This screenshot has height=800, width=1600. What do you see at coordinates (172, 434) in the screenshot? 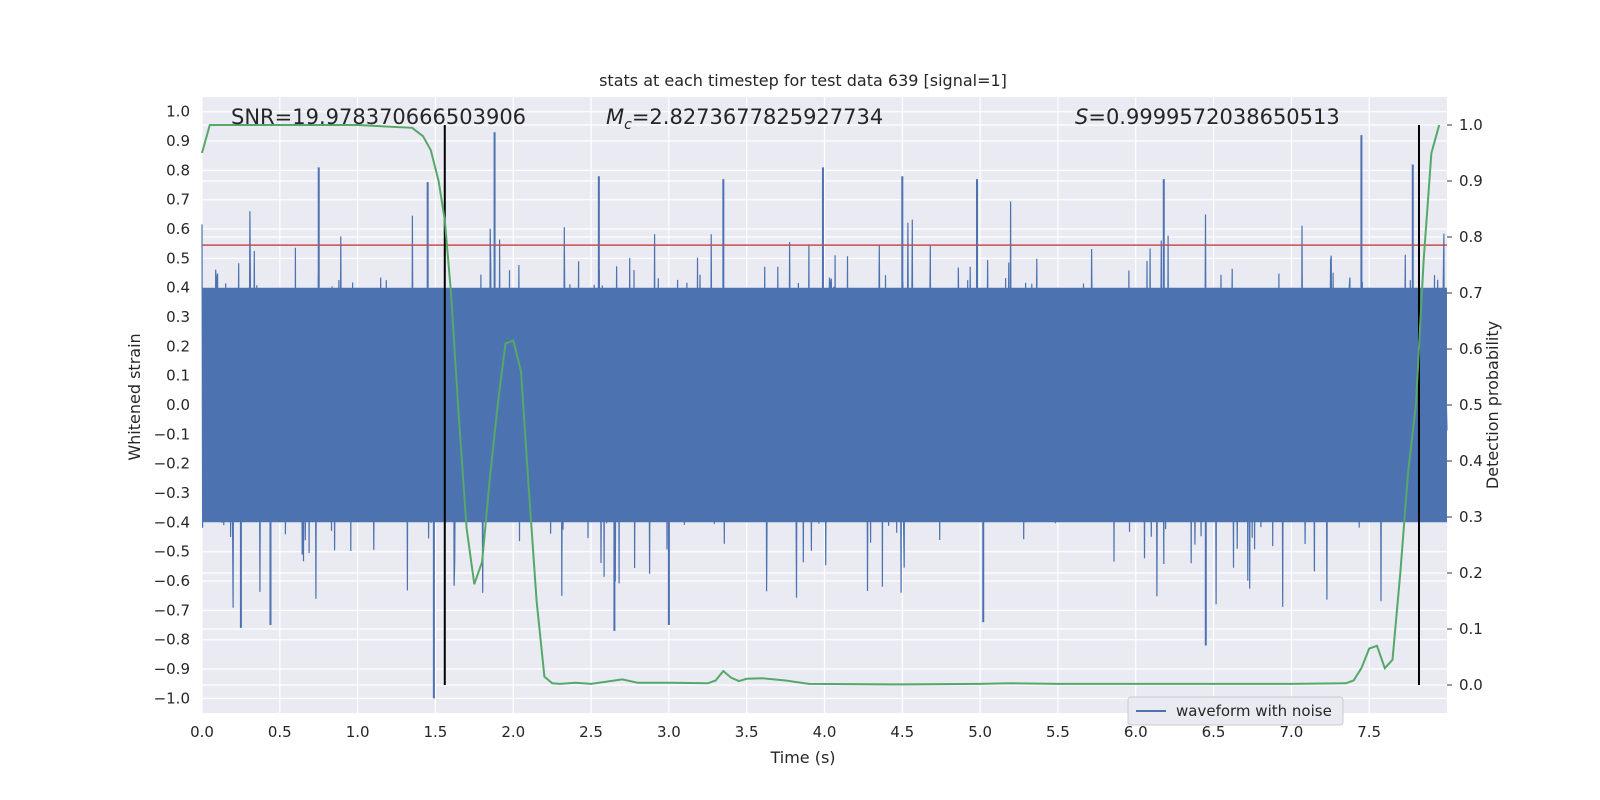
I see `y-left-tick-label: −0.1` at bounding box center [172, 434].